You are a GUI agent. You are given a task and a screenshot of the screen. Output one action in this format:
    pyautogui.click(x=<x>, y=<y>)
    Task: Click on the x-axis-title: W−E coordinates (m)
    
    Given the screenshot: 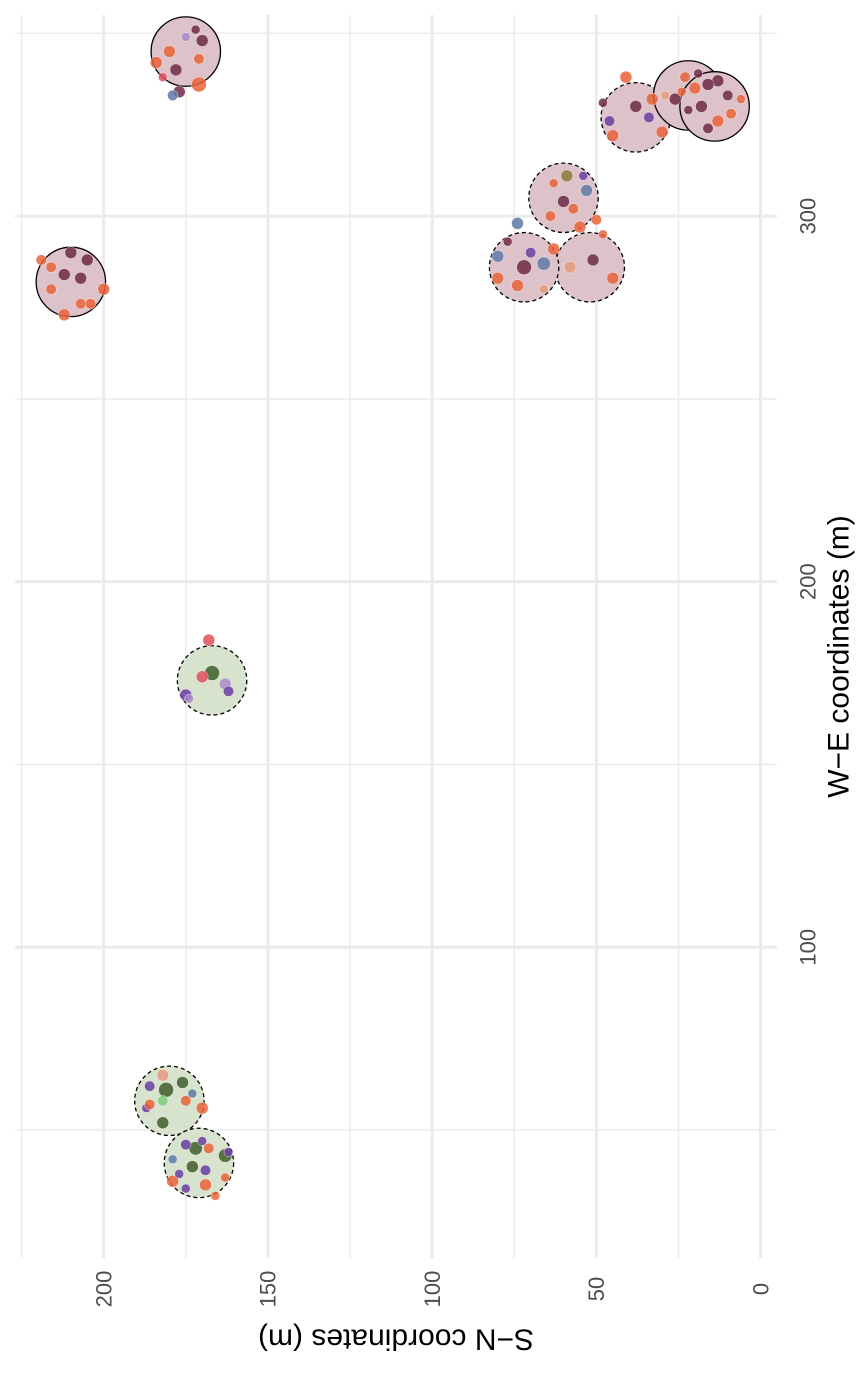 What is the action you would take?
    pyautogui.click(x=839, y=656)
    